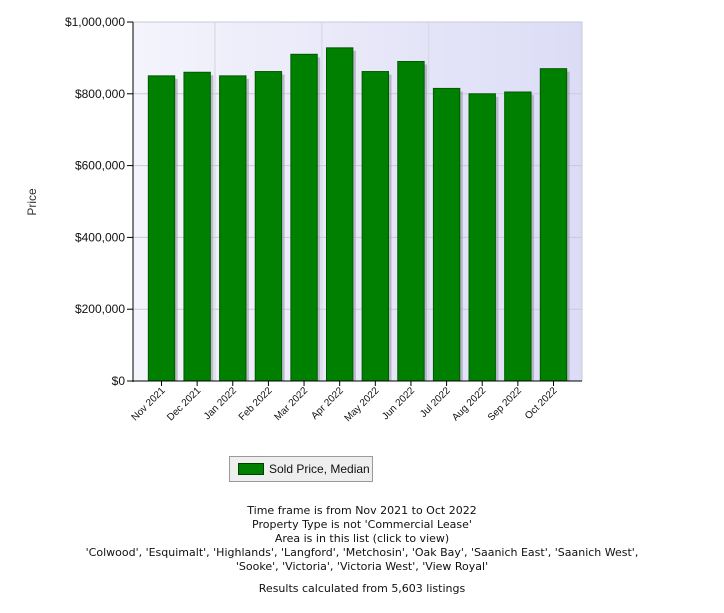  I want to click on x-tick-label: Sep 2022, so click(505, 404).